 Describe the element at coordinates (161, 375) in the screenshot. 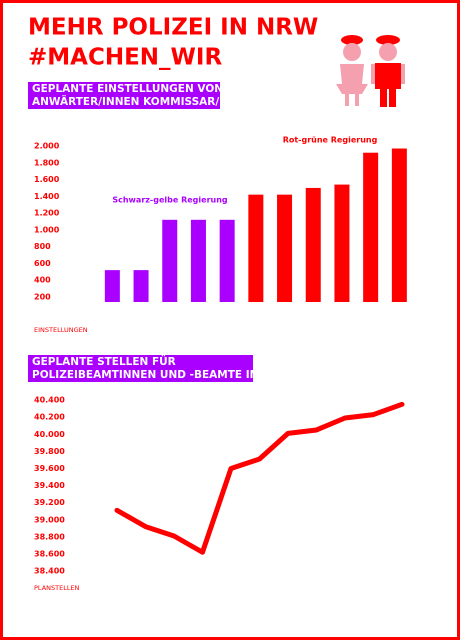

I see `chart-title: POLIZEIBEAMTINNEN UND -BEAMTE IN NRW` at that location.